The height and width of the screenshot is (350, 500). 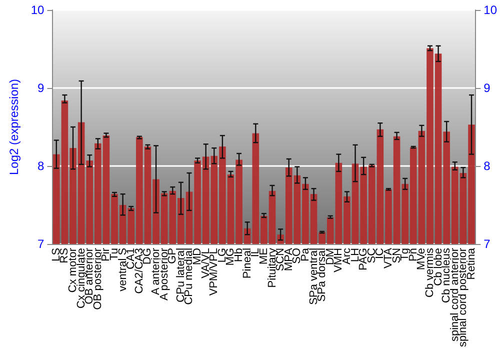 What do you see at coordinates (487, 87) in the screenshot?
I see `y2-tick-label: 9` at bounding box center [487, 87].